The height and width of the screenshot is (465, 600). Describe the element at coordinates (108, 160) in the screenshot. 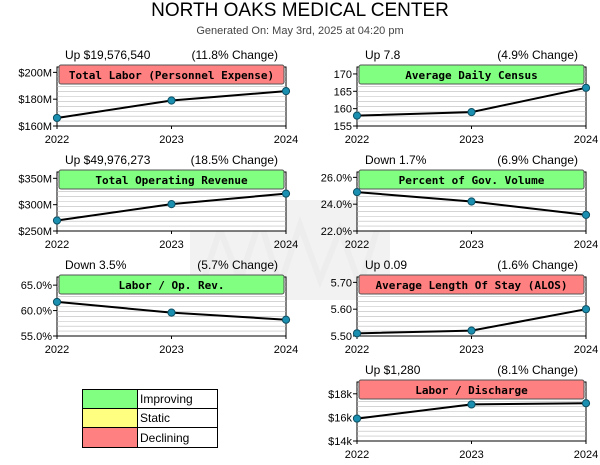

I see `summary-left: Up $49,976,273` at that location.